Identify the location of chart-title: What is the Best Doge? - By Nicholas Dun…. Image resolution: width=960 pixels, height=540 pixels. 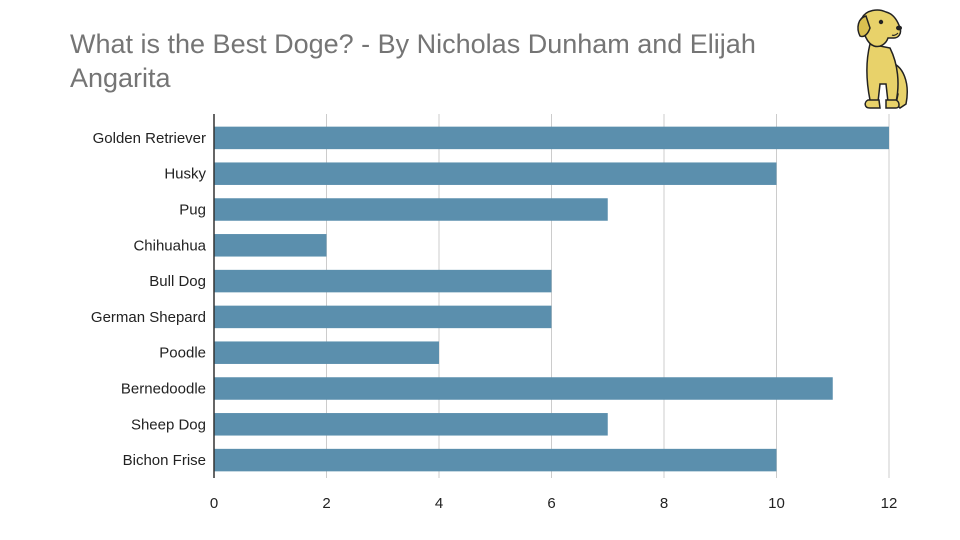
(413, 61).